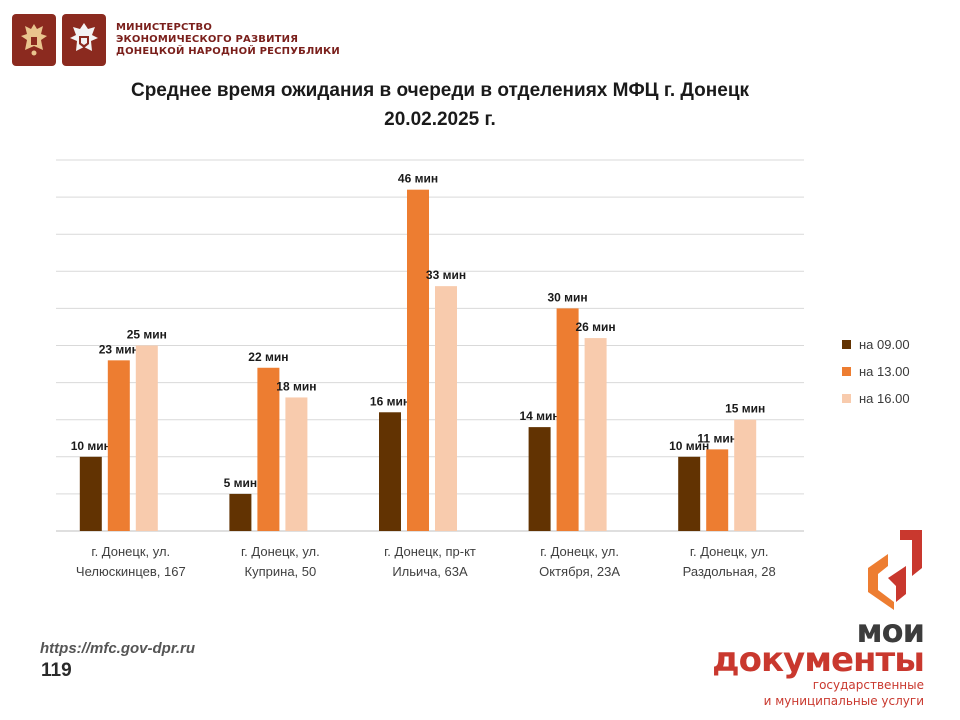  I want to click on data-label: 23 мин, so click(119, 349).